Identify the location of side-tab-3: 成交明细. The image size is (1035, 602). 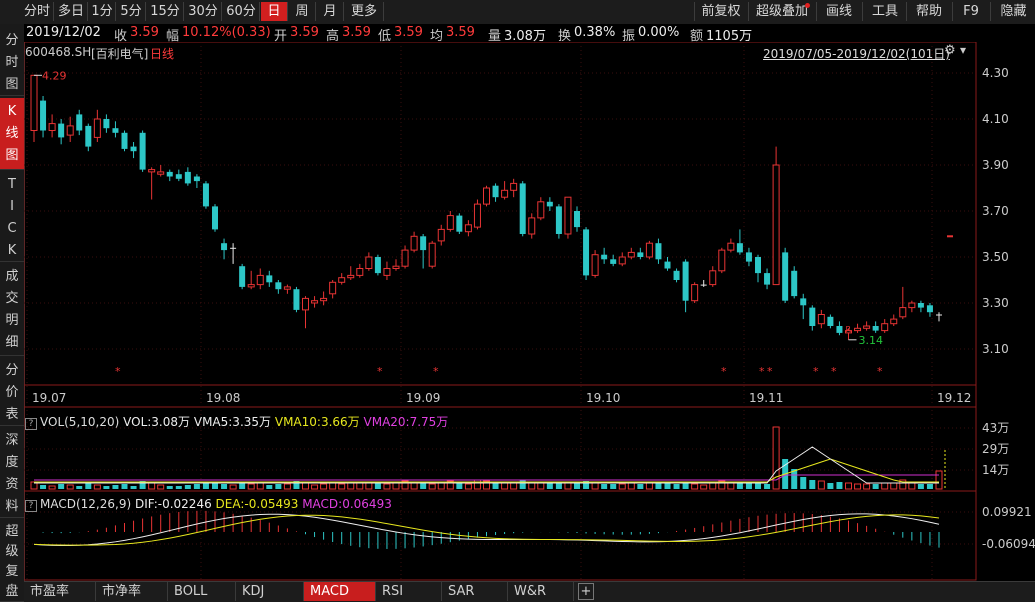
(12, 310).